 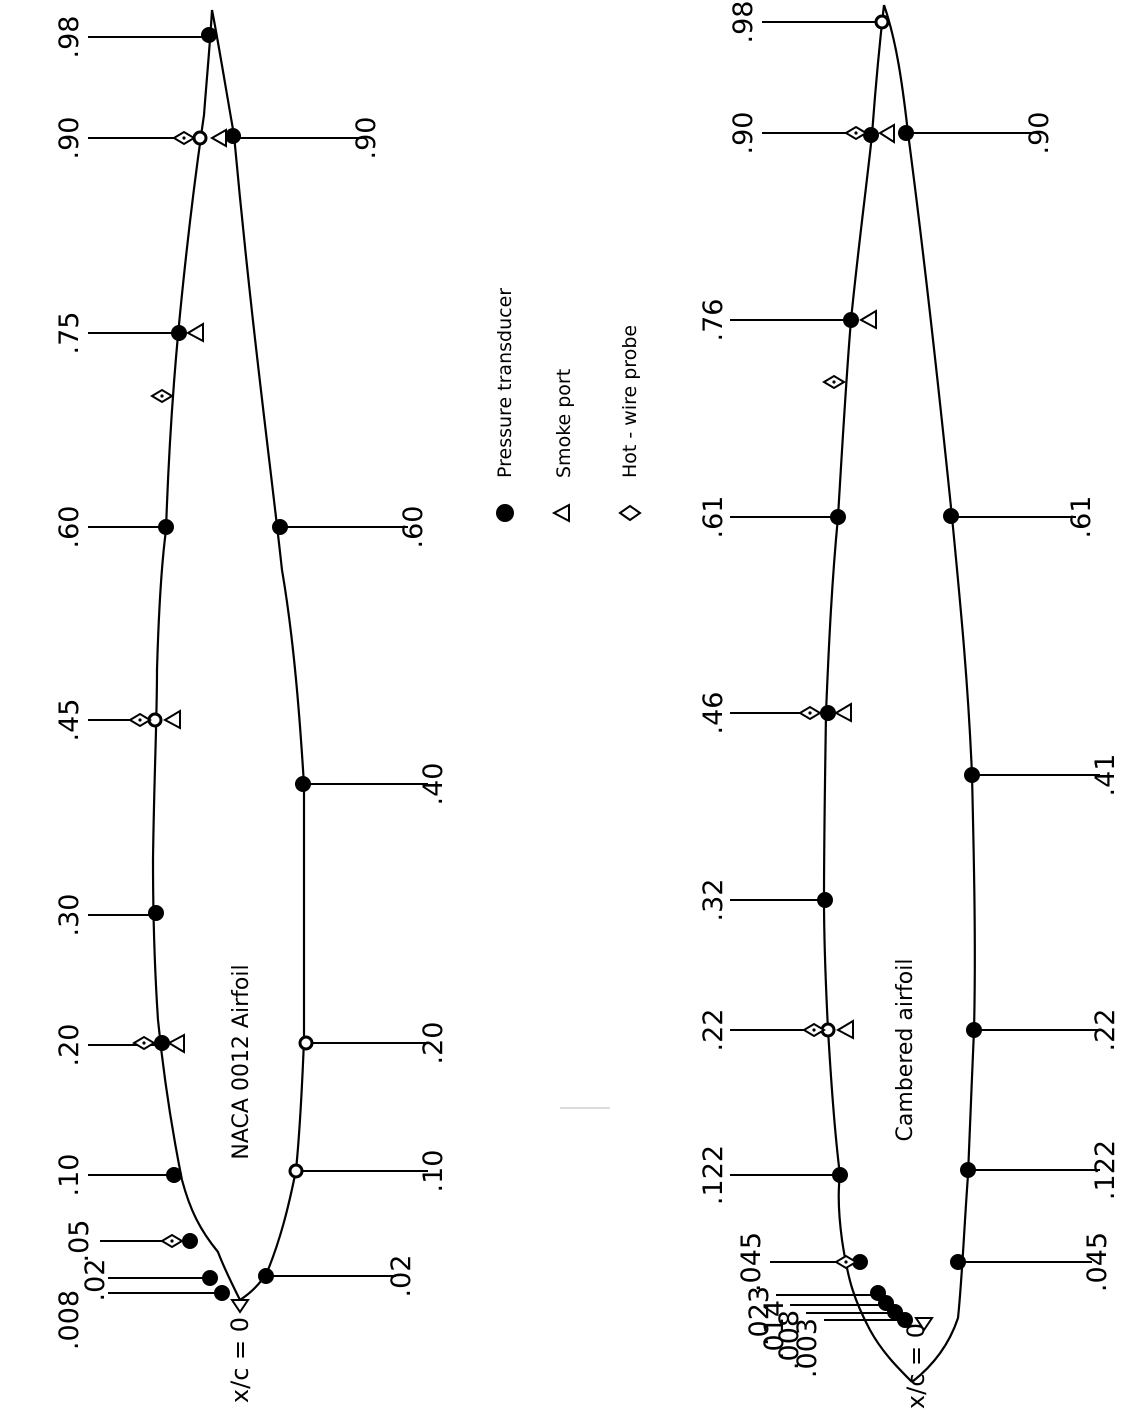 What do you see at coordinates (564, 423) in the screenshot?
I see `legend-smoke-port-label: Smoke port` at bounding box center [564, 423].